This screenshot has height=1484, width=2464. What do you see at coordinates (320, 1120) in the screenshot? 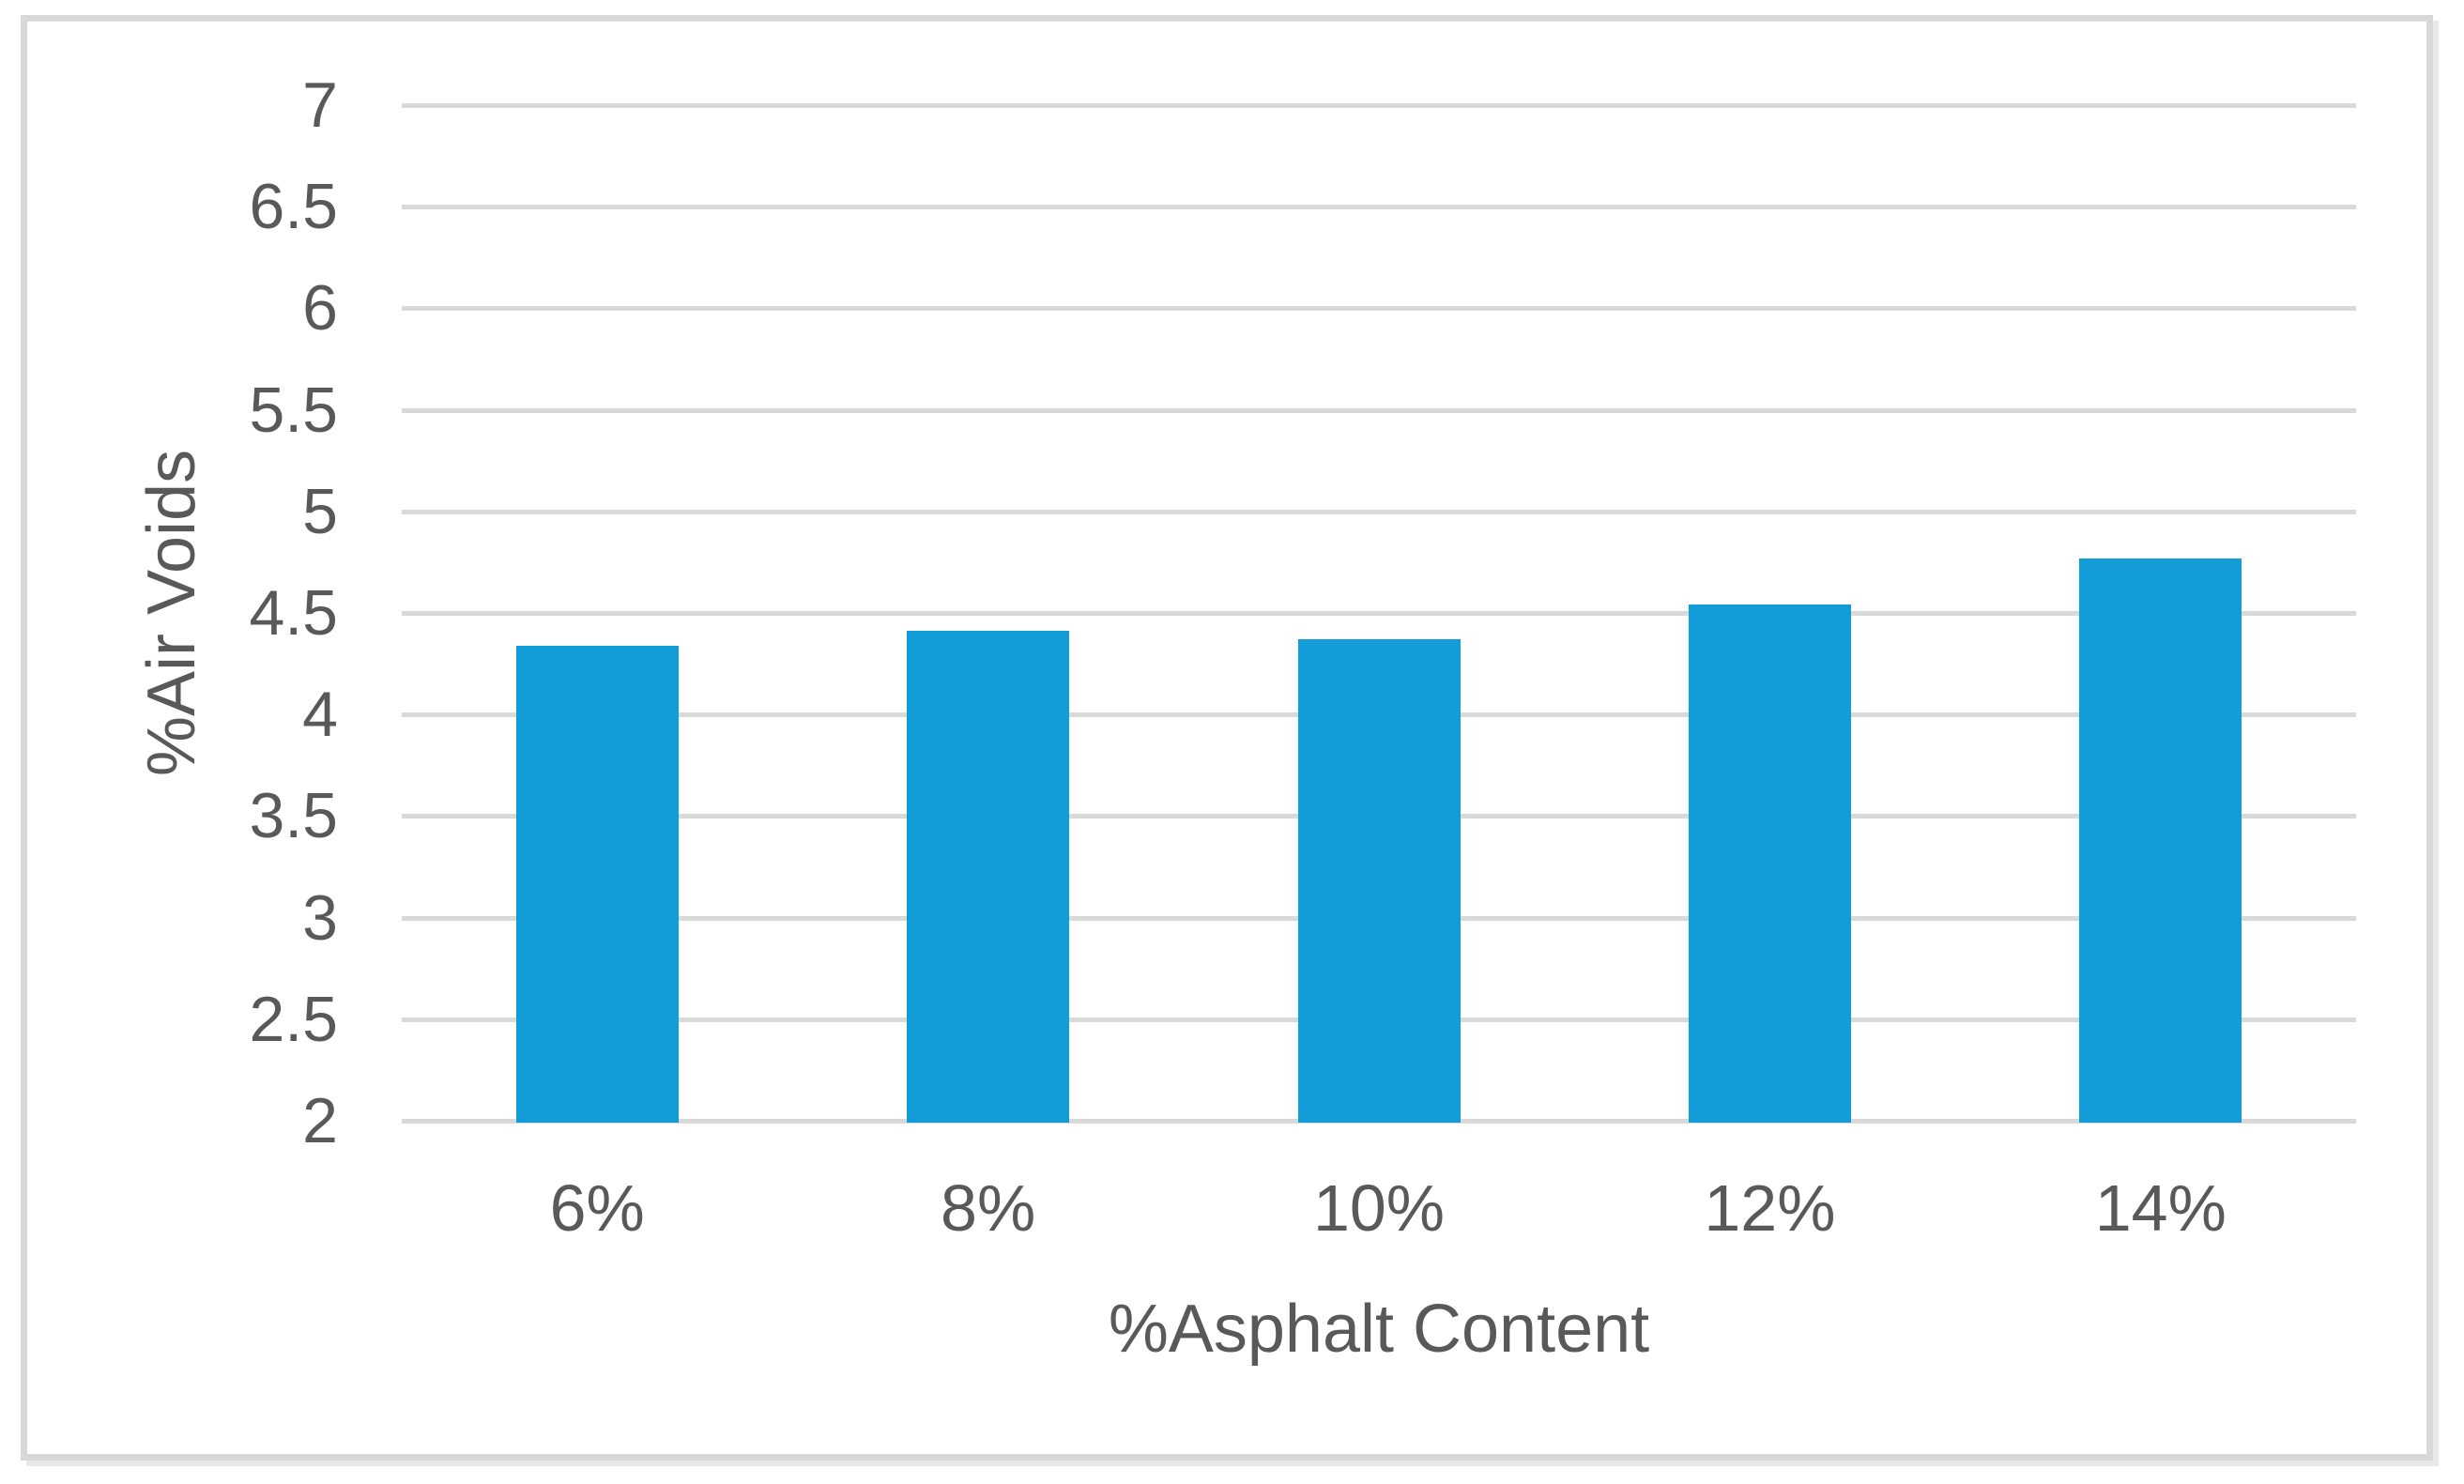
I see `y-axis-tick-label: 2` at bounding box center [320, 1120].